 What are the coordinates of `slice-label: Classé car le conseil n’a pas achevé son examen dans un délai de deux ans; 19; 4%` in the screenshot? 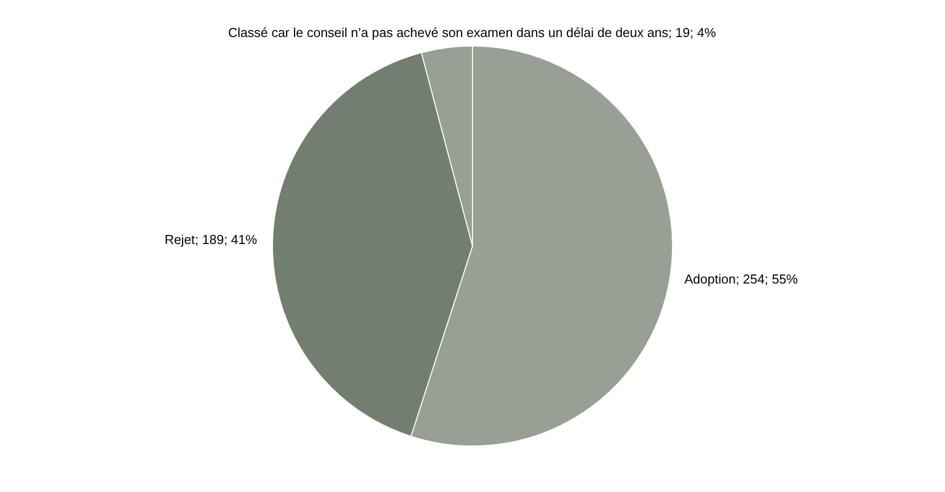 It's located at (472, 32).